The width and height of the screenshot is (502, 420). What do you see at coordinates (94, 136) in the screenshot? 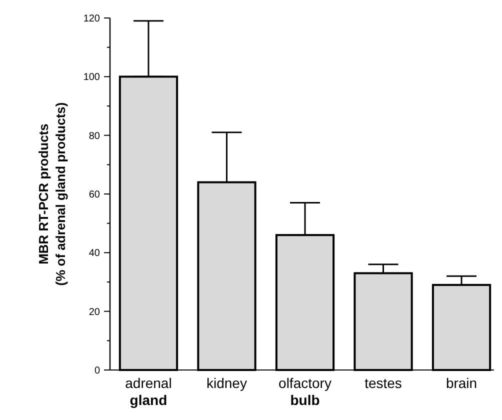
I see `y-tick-label: 80` at bounding box center [94, 136].